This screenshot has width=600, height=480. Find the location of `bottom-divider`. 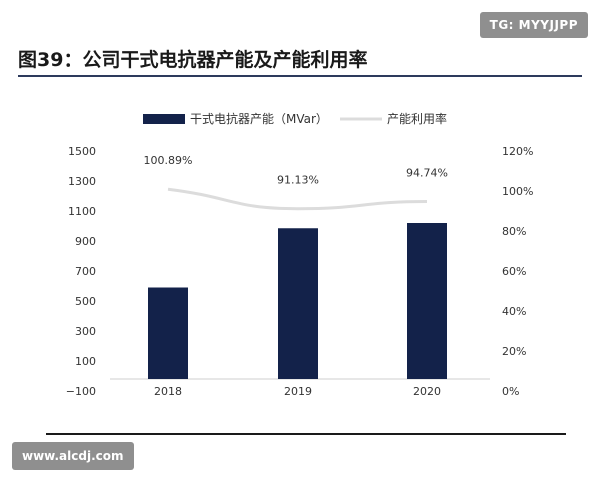

bottom-divider is located at coordinates (306, 434).